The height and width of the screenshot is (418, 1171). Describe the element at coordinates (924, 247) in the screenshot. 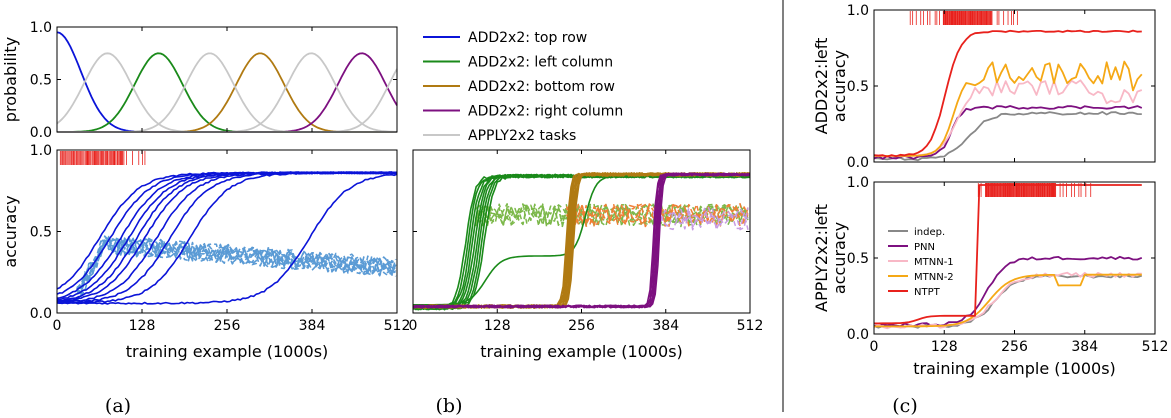

I see `legend-label: PNN` at that location.